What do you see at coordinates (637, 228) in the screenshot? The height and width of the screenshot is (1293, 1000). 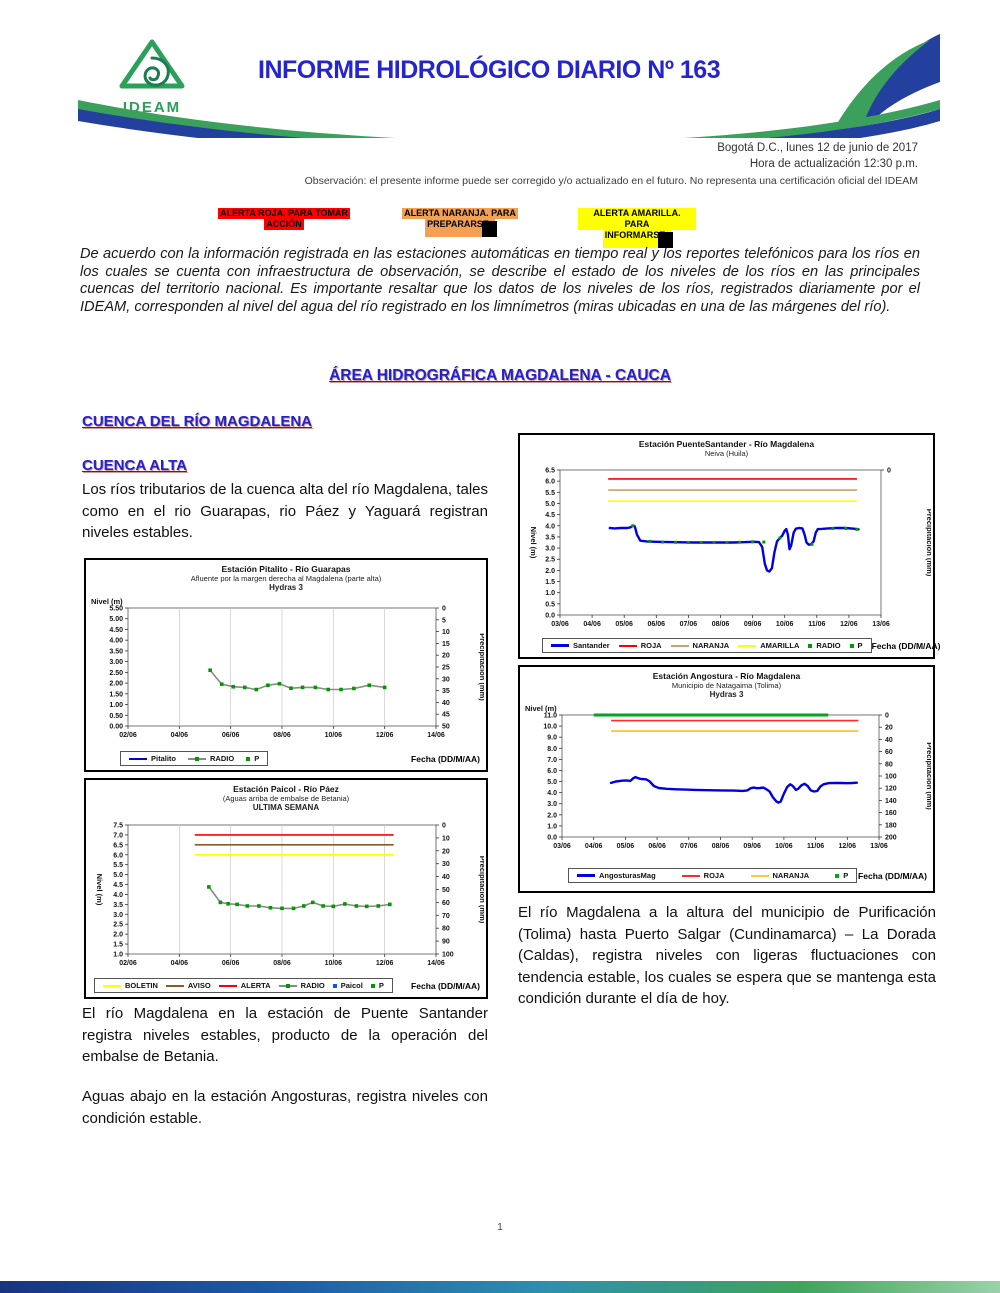 I see `alert-yellow-badge: ALERTA AMARILLA. PARA INFORMARSE` at bounding box center [637, 228].